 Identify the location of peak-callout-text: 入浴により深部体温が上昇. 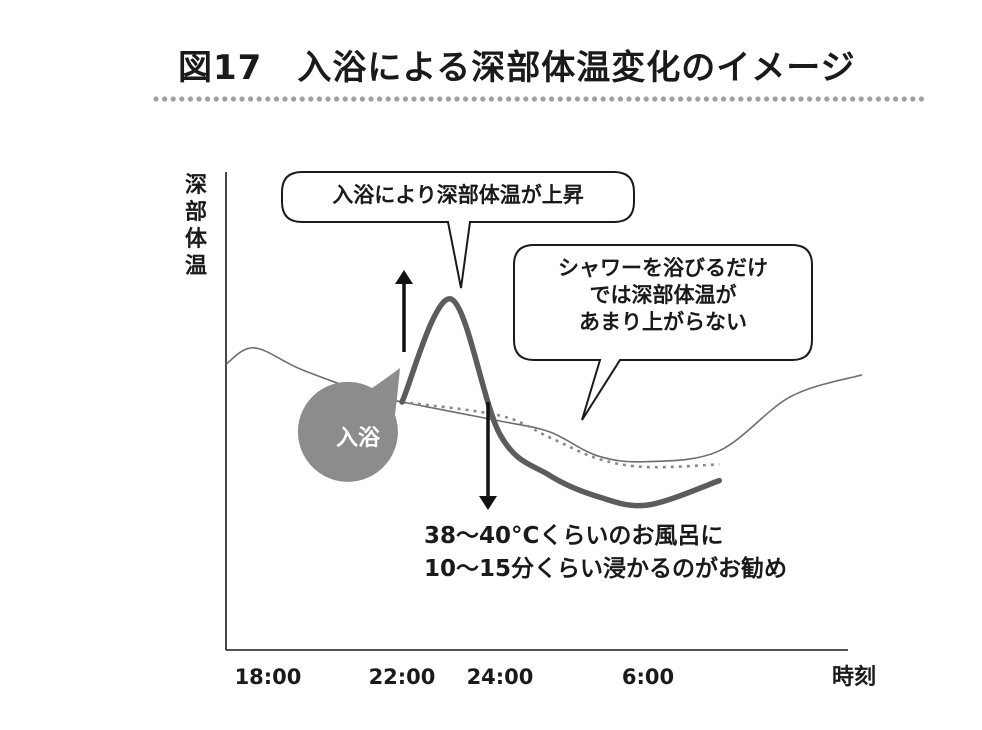
(458, 195).